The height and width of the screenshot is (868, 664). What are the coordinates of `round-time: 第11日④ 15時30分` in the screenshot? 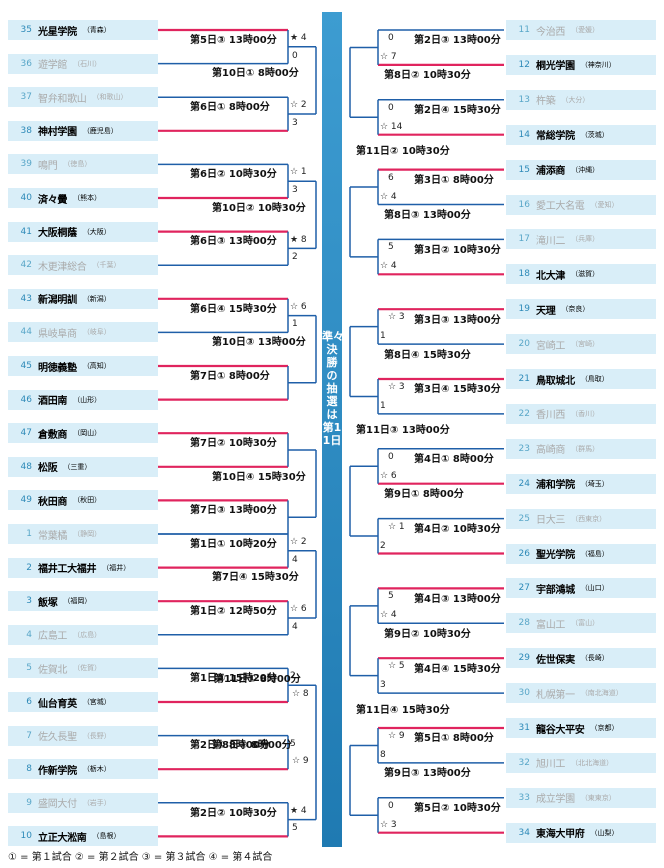 It's located at (403, 710).